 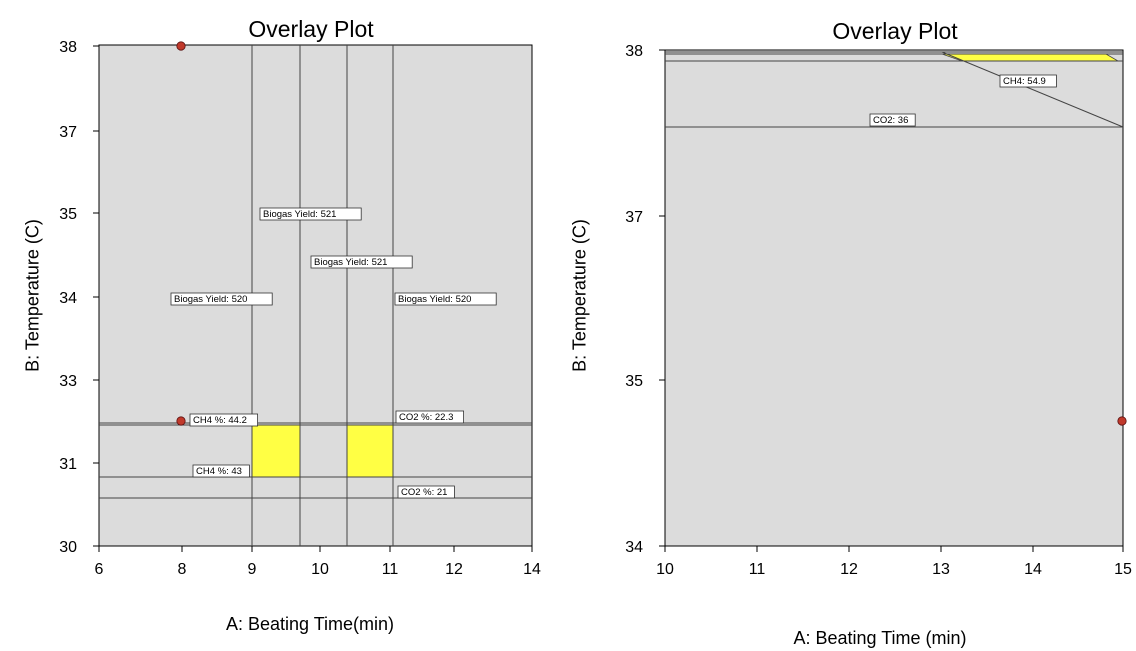 What do you see at coordinates (1123, 569) in the screenshot?
I see `chart-b-x-tick-label: 15` at bounding box center [1123, 569].